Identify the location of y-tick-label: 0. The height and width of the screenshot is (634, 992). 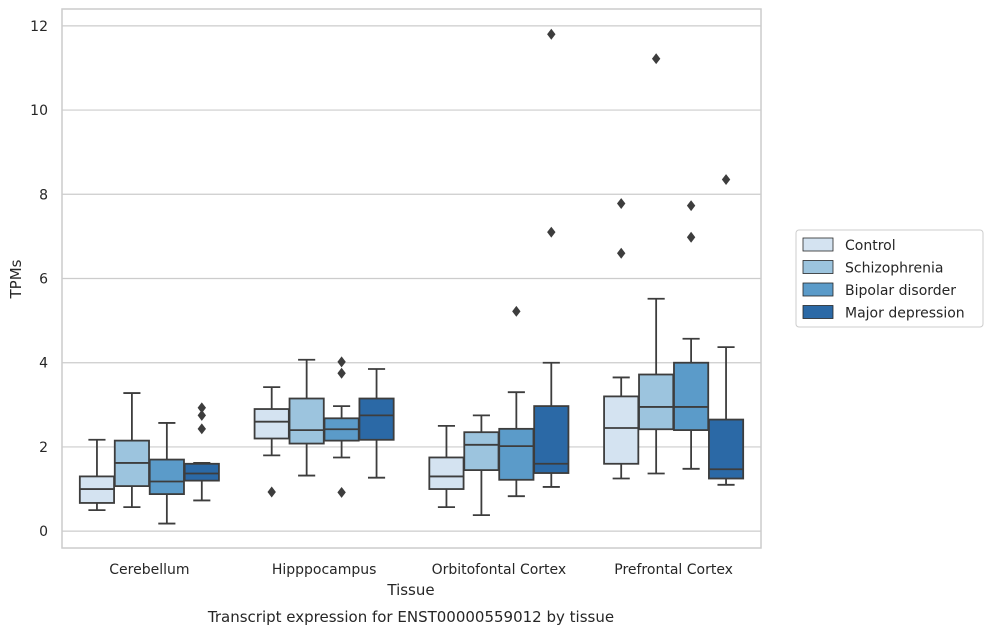
(43, 532).